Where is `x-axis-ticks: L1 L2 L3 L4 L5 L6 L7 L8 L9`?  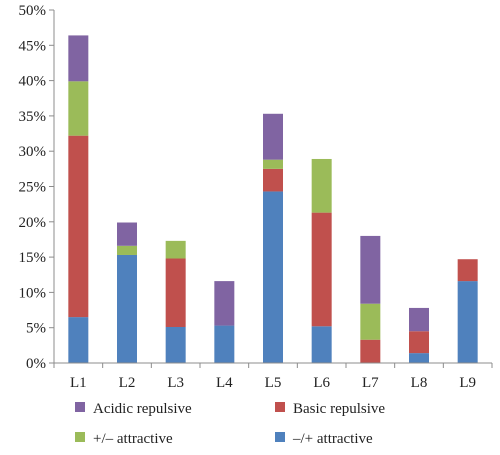 x-axis-ticks: L1 L2 L3 L4 L5 L6 L7 L8 L9 is located at coordinates (273, 377).